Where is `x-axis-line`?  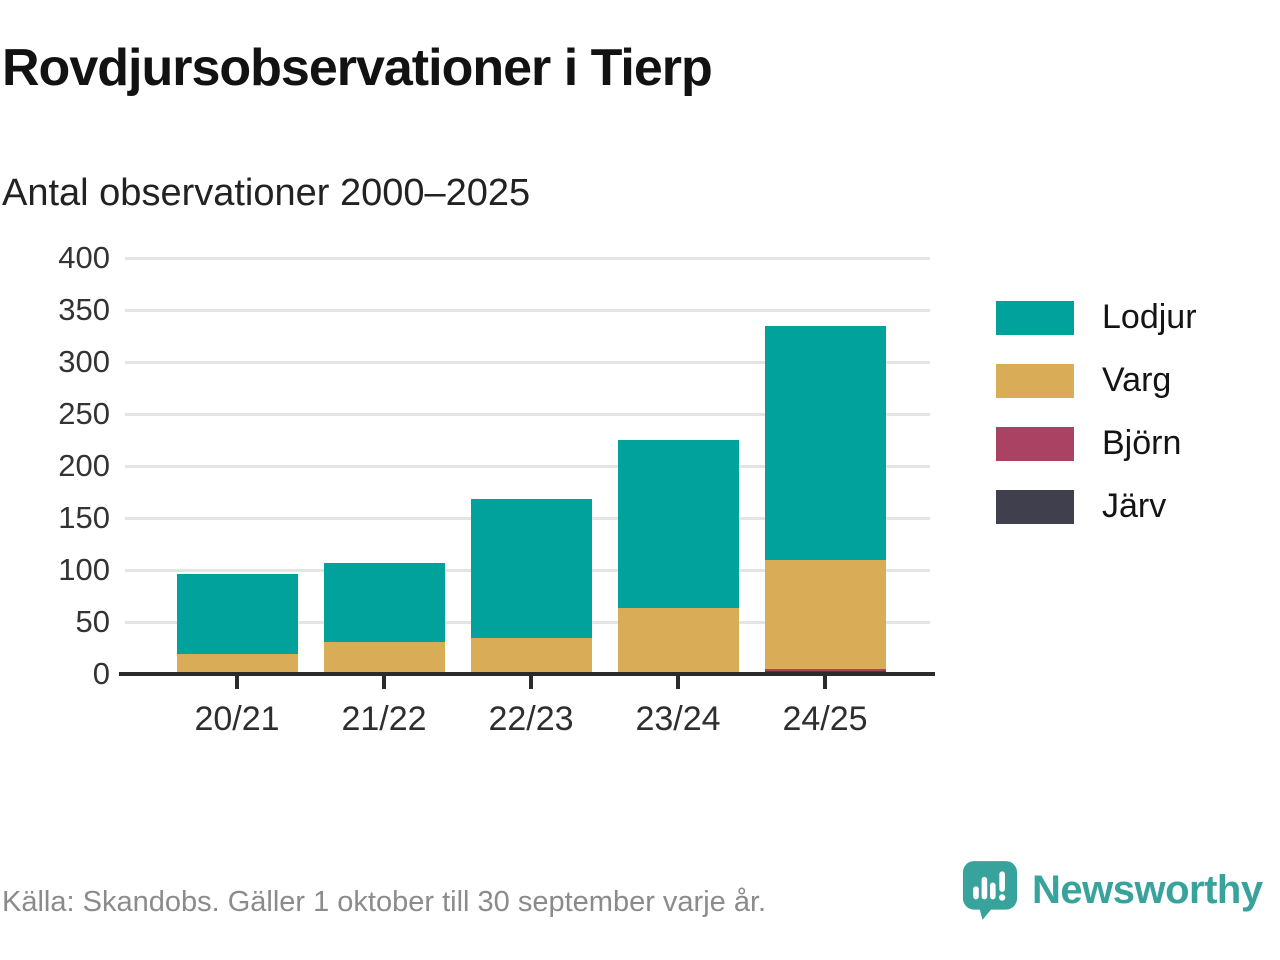
x-axis-line is located at coordinates (527, 674).